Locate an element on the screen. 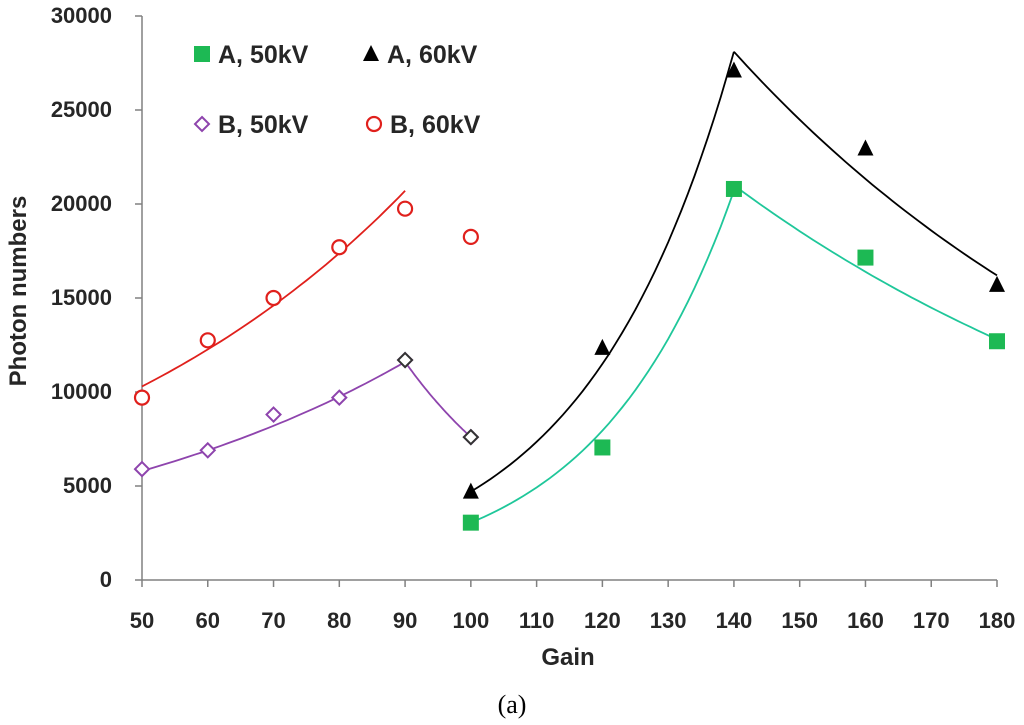 This screenshot has height=725, width=1024. x-tick-label: 70 is located at coordinates (273, 620).